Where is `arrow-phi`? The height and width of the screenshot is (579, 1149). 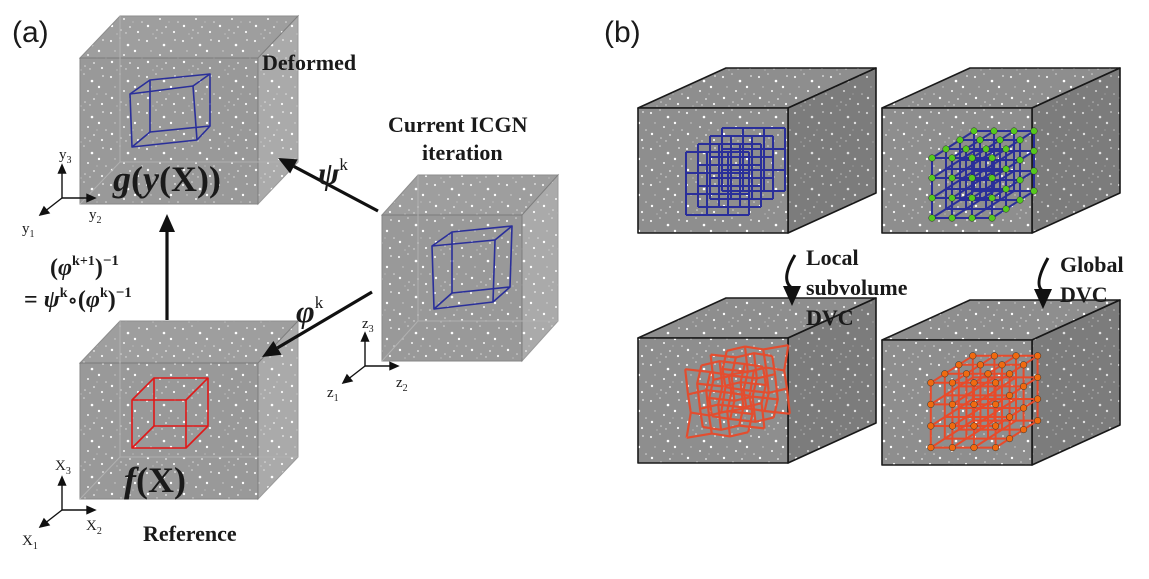
arrow-phi is located at coordinates (317, 323).